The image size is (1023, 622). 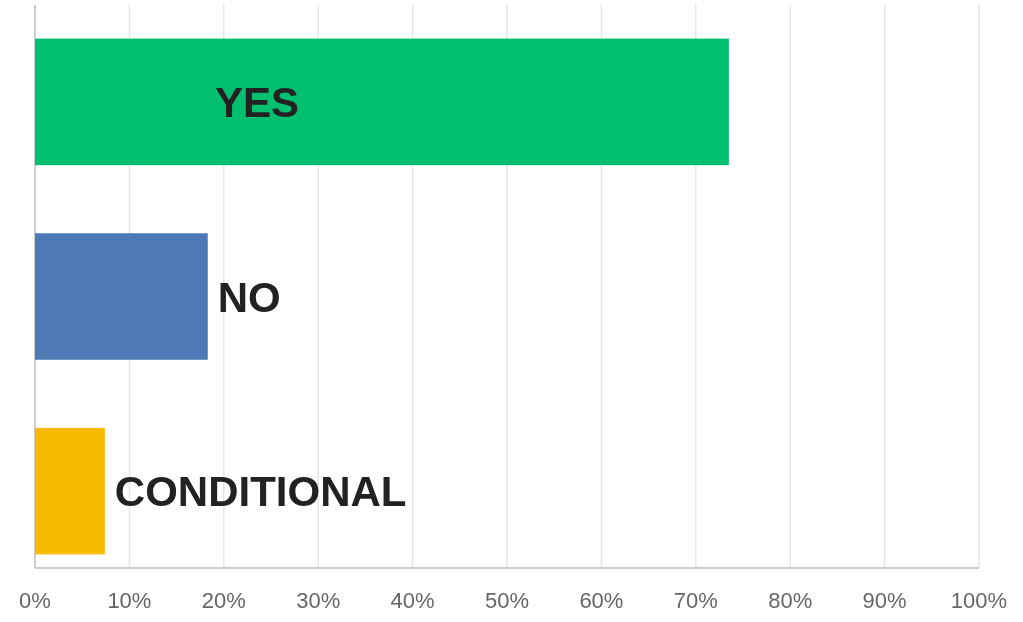 I want to click on x-tick-label: 20%, so click(x=223, y=600).